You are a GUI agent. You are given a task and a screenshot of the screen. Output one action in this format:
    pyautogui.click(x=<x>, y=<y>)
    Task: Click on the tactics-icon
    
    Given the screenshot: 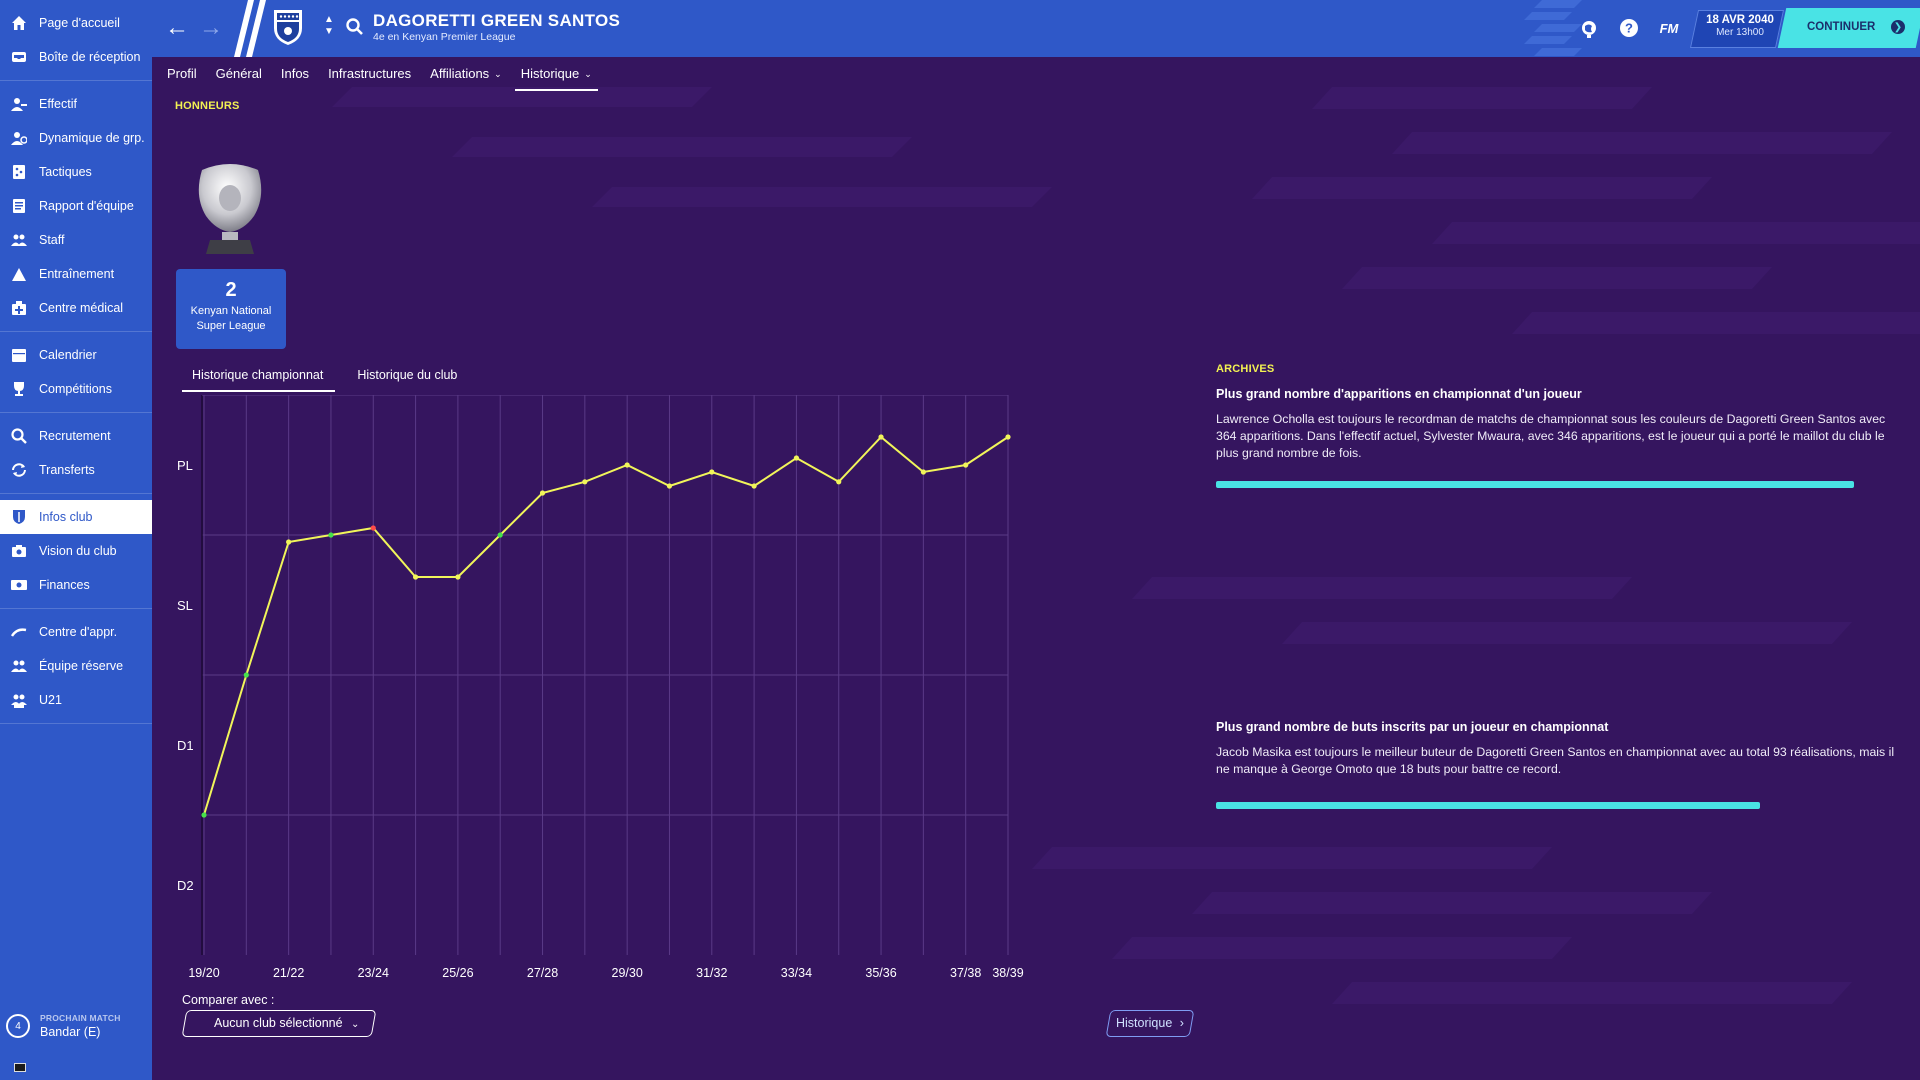 What is the action you would take?
    pyautogui.click(x=19, y=172)
    